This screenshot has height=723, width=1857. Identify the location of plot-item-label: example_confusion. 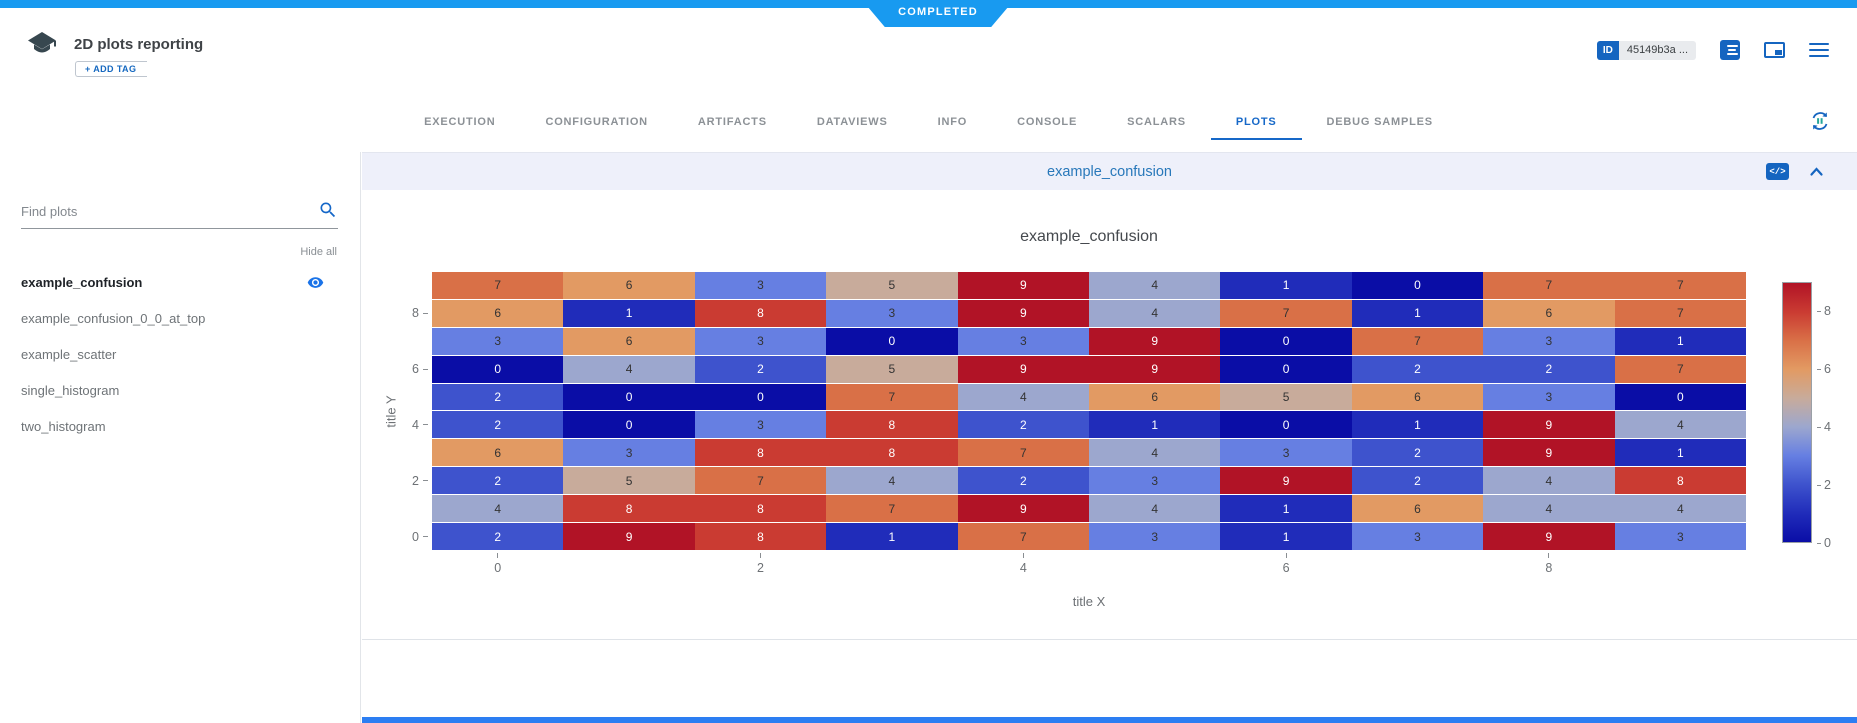
(82, 282).